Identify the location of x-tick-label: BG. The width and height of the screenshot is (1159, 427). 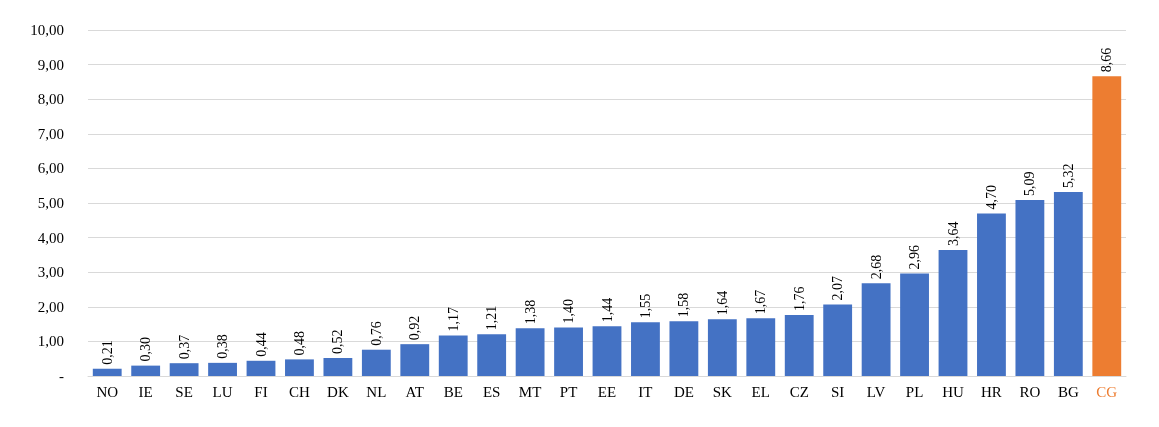
(1068, 391).